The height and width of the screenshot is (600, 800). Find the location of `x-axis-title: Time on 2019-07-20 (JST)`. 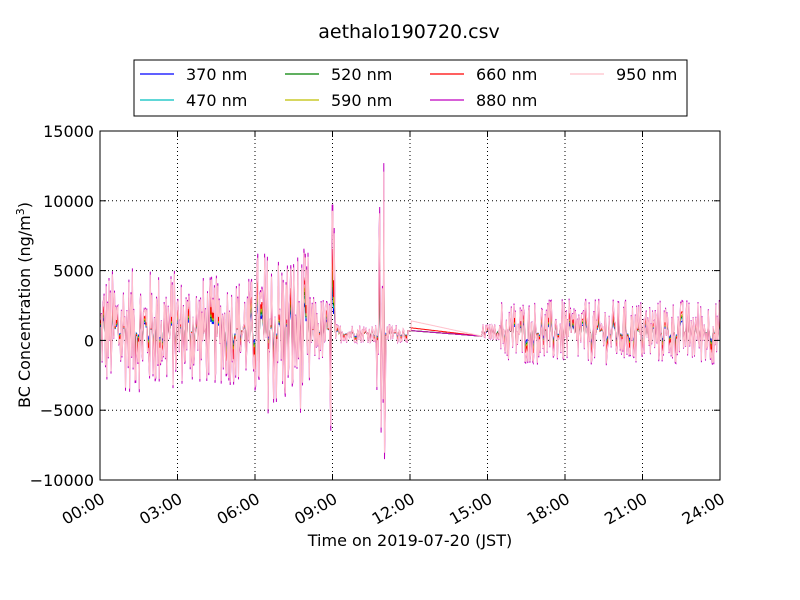

x-axis-title: Time on 2019-07-20 (JST) is located at coordinates (409, 540).